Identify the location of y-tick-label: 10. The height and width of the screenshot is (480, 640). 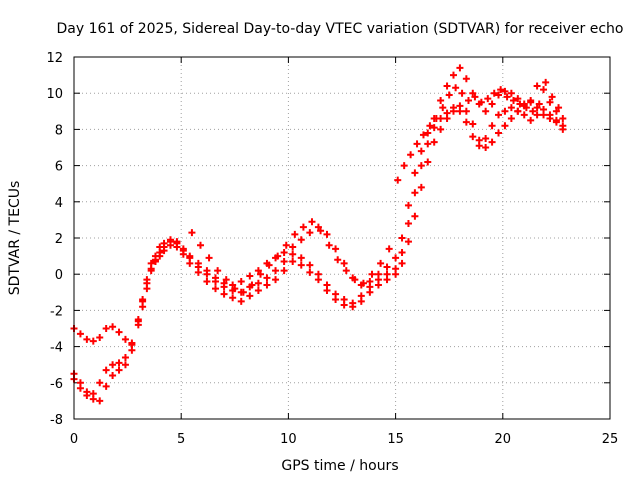
(54, 94).